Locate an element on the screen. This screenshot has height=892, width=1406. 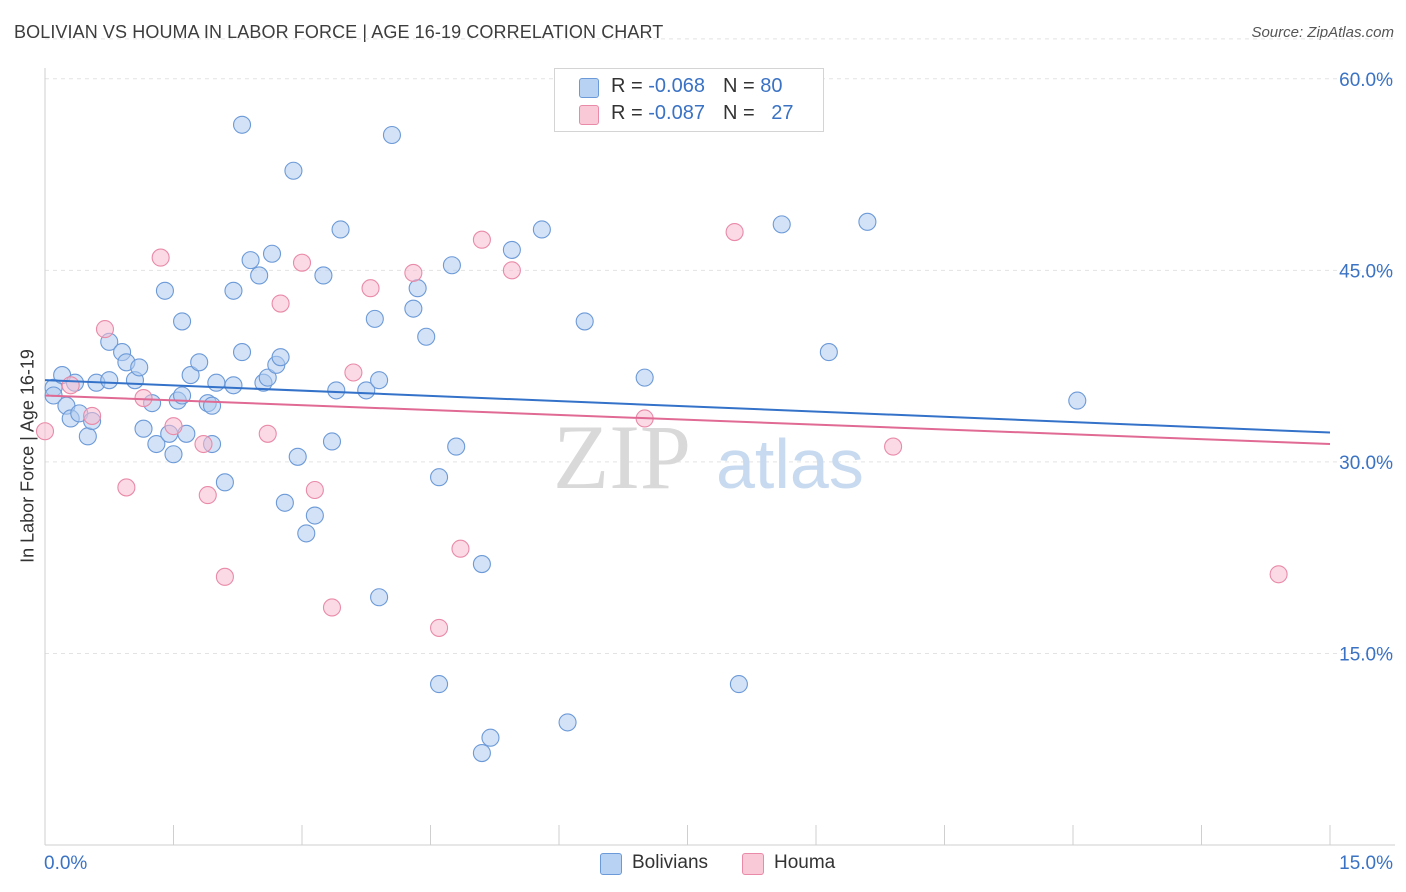
legend-label-bolivians: Bolivians is located at coordinates (670, 862).